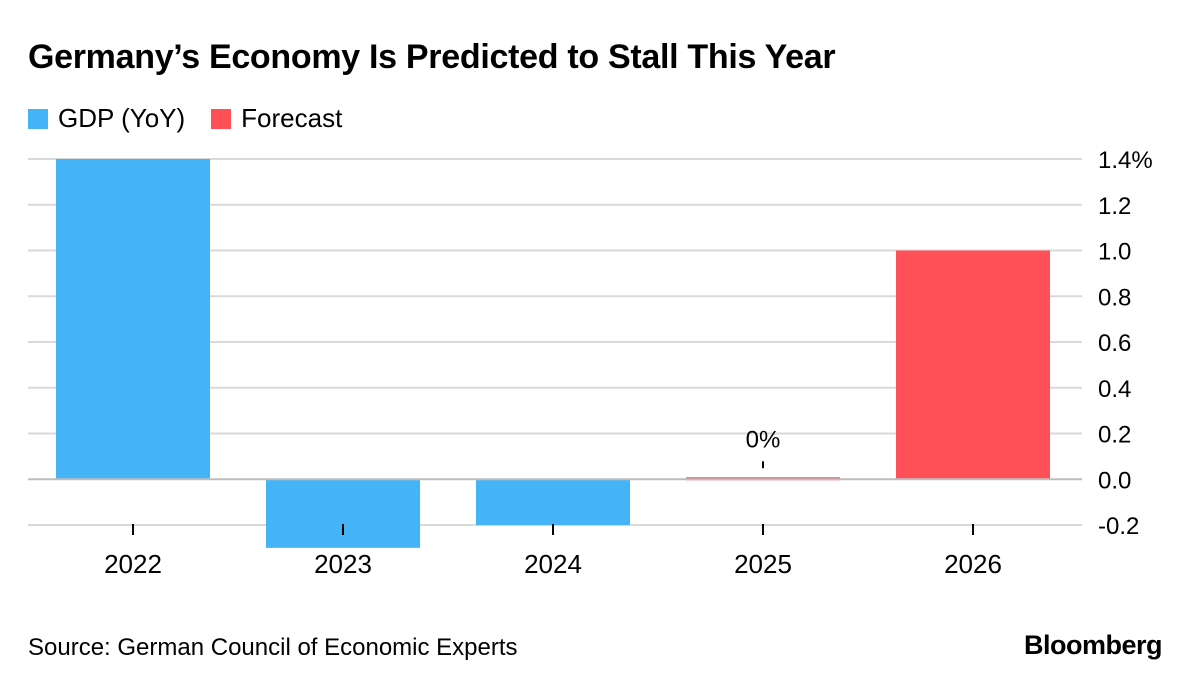 The height and width of the screenshot is (689, 1200). I want to click on y-tick-label: 0.6, so click(1114, 343).